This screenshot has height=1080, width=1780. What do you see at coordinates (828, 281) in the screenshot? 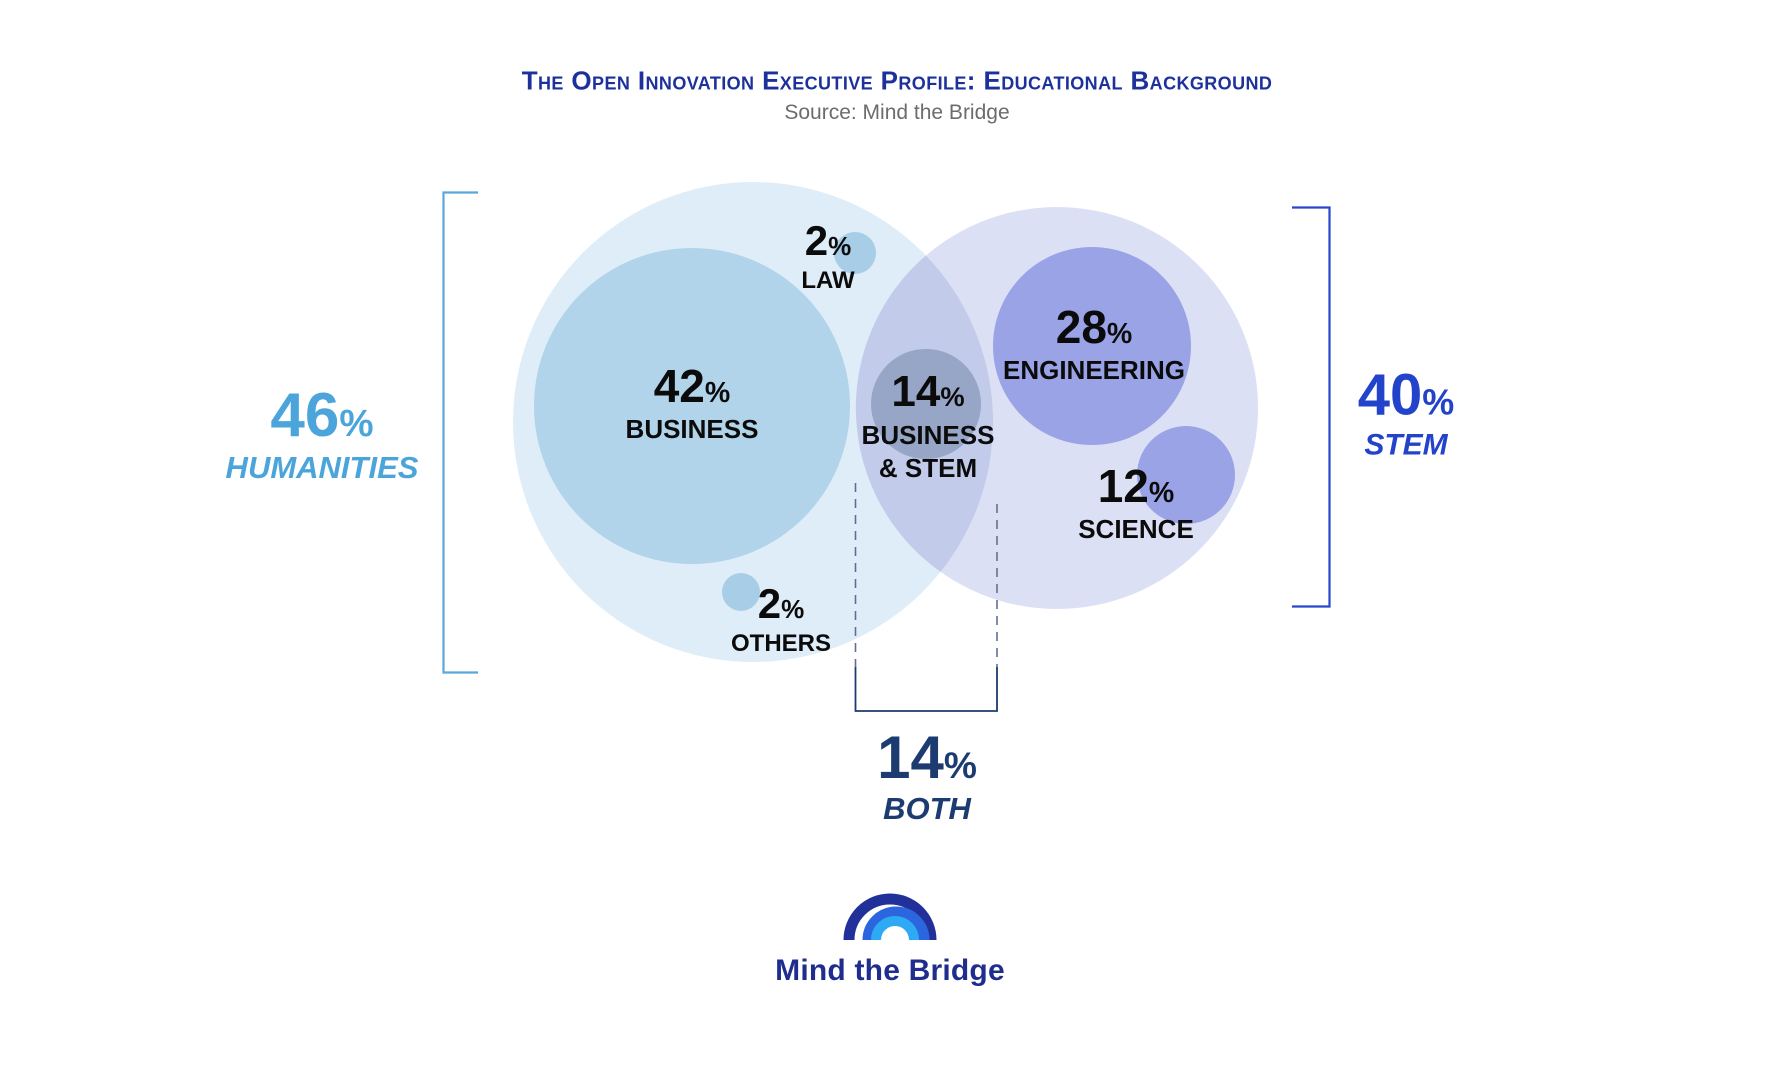
I see `bubble-label: LAW` at bounding box center [828, 281].